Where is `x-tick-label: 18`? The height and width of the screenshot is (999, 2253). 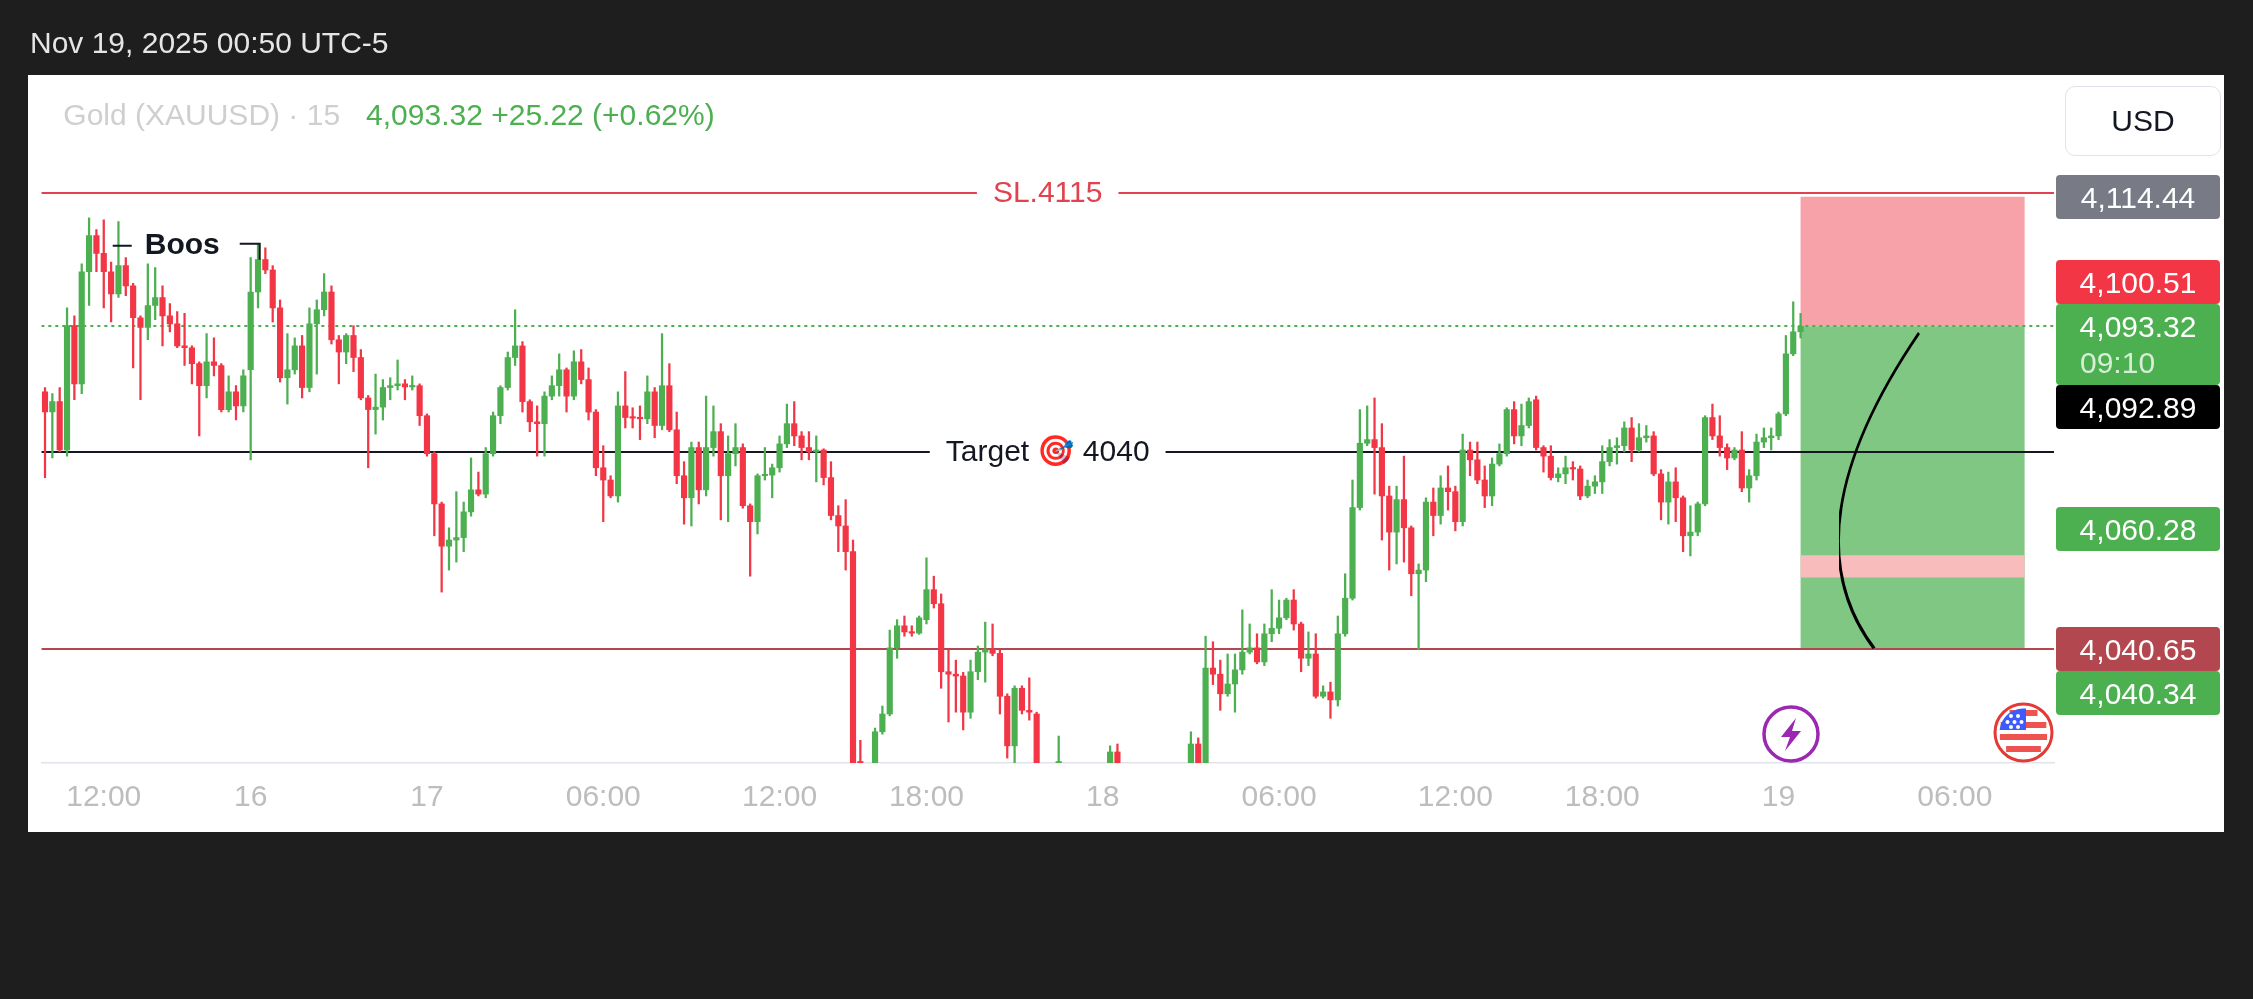 x-tick-label: 18 is located at coordinates (1103, 796).